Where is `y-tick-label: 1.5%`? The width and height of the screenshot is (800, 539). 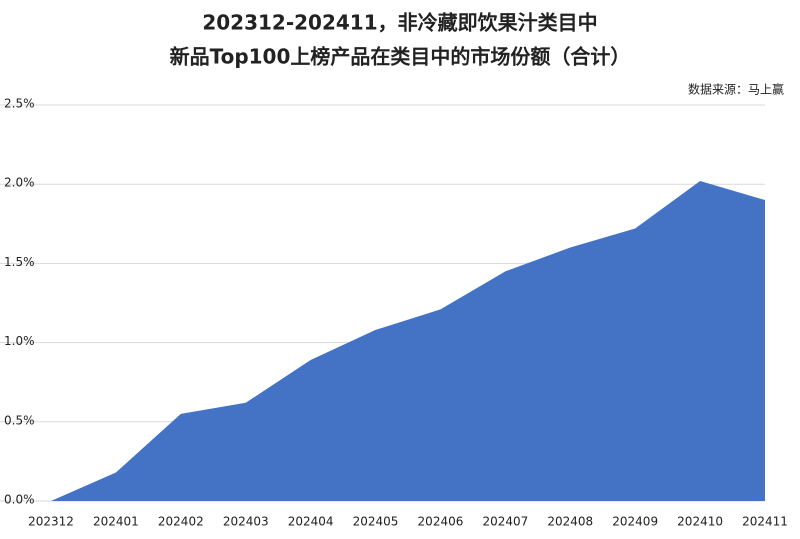
y-tick-label: 1.5% is located at coordinates (19, 262).